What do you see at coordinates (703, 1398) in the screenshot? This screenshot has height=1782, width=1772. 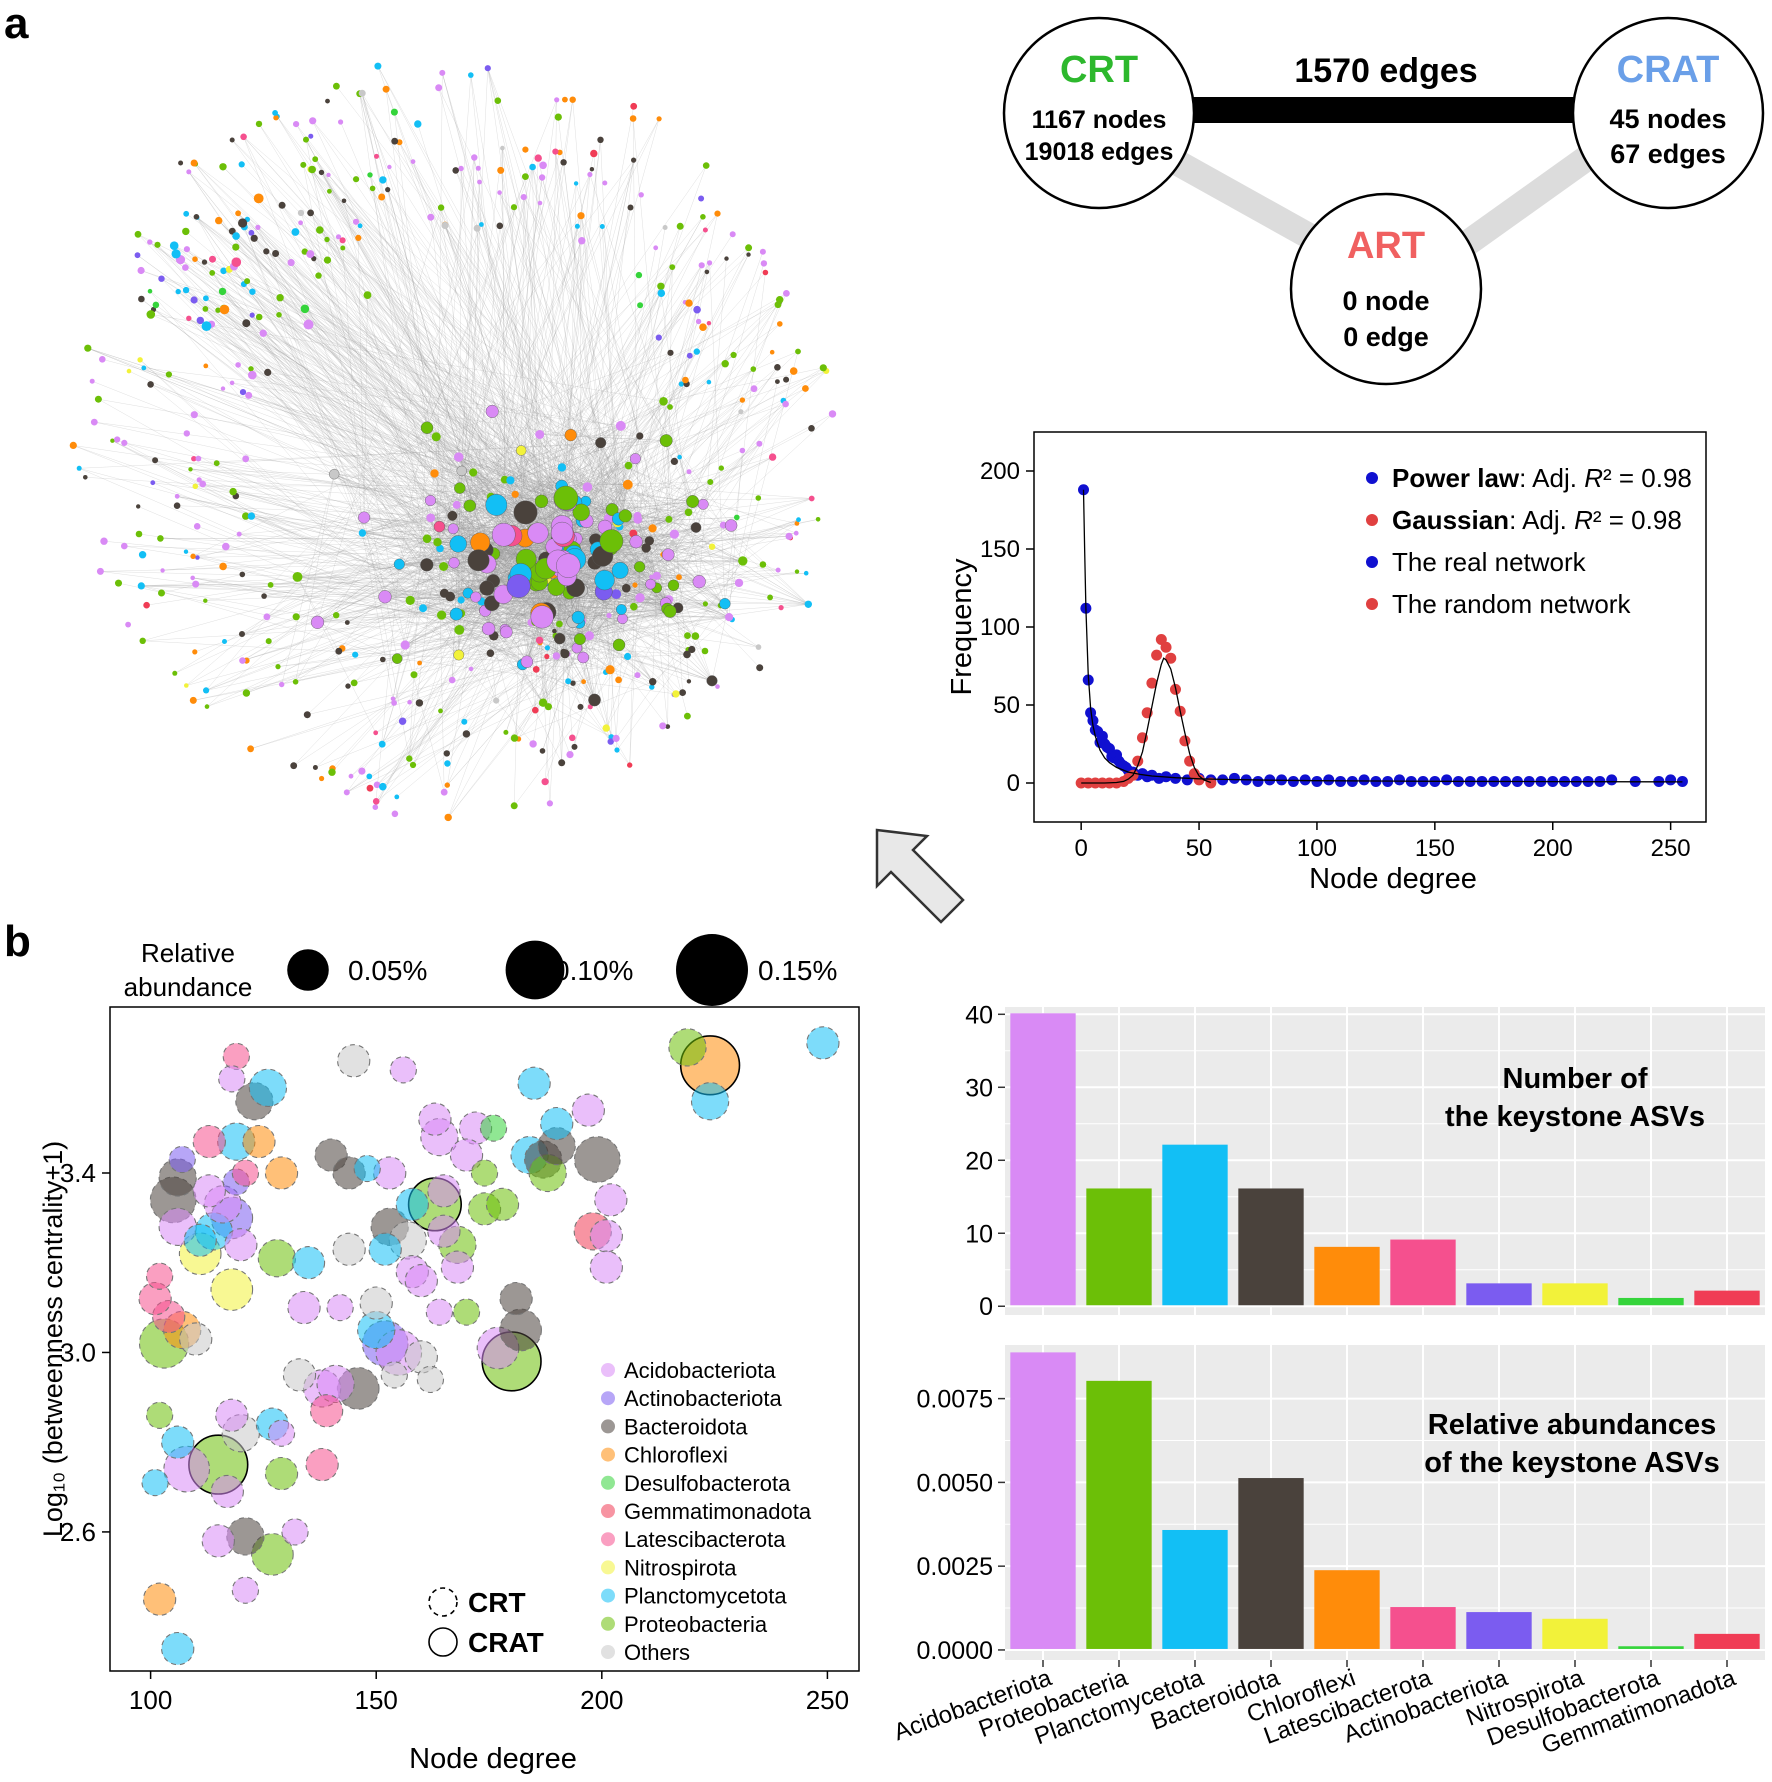 I see `phylum-legend-label: Actinobacteriota` at bounding box center [703, 1398].